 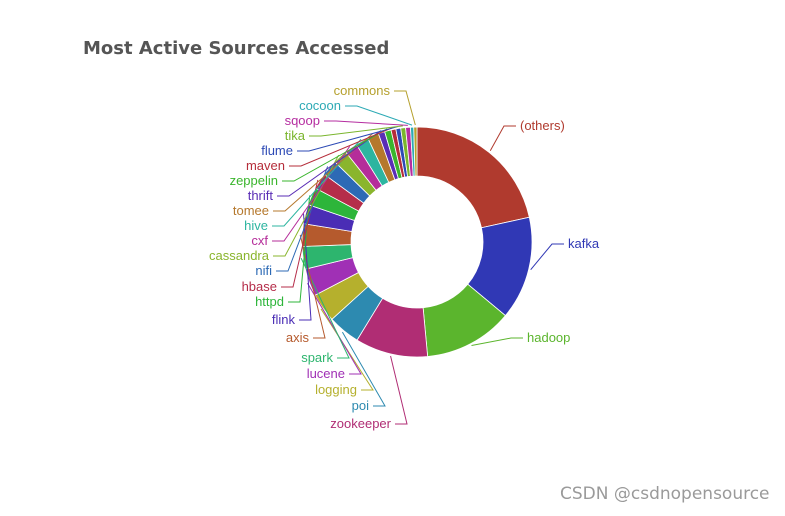 What do you see at coordinates (326, 373) in the screenshot?
I see `slice-label-lucene: lucene` at bounding box center [326, 373].